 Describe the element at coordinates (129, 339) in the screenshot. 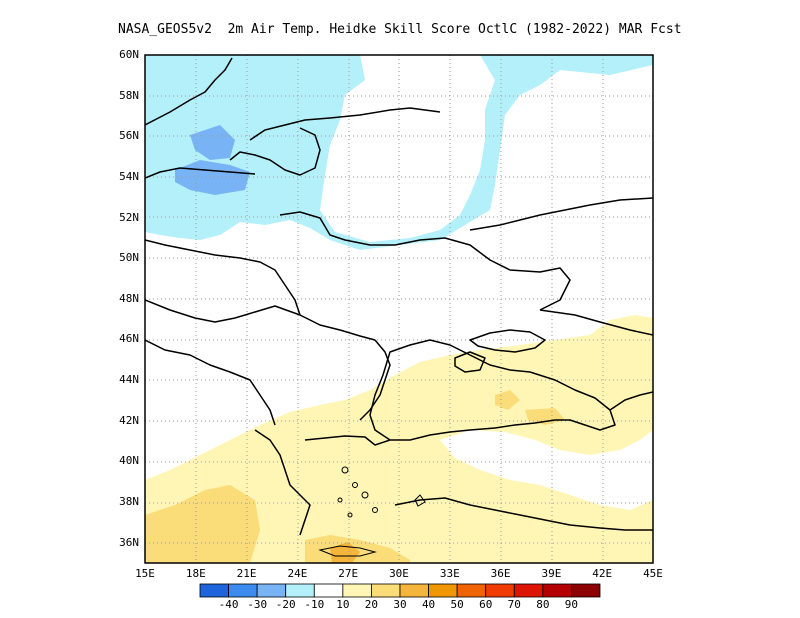

I see `lat-label: 46N` at that location.